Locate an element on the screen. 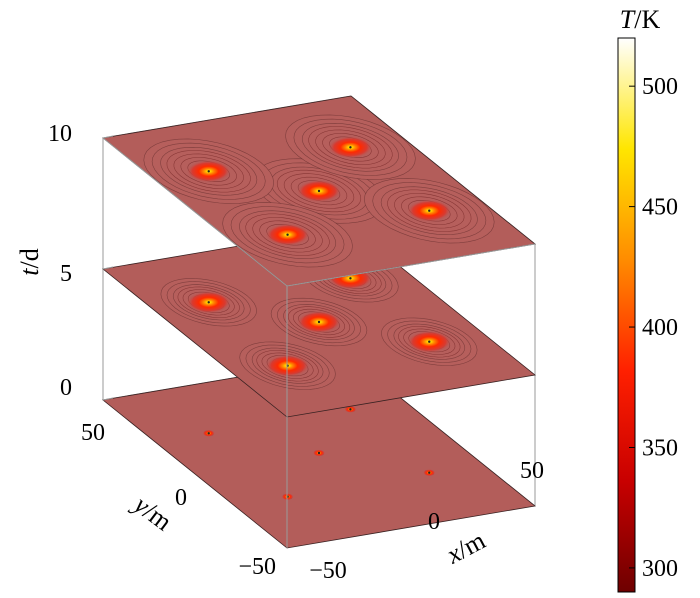  y-axis-ticks: 50 0 −50 is located at coordinates (178, 500).